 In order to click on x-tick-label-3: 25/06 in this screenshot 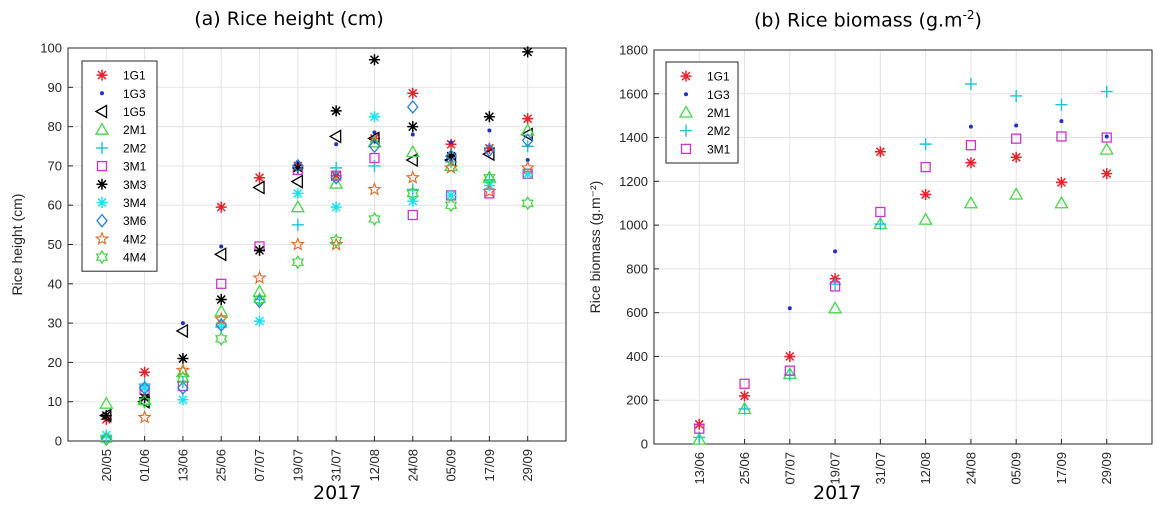, I will do `click(221, 465)`.